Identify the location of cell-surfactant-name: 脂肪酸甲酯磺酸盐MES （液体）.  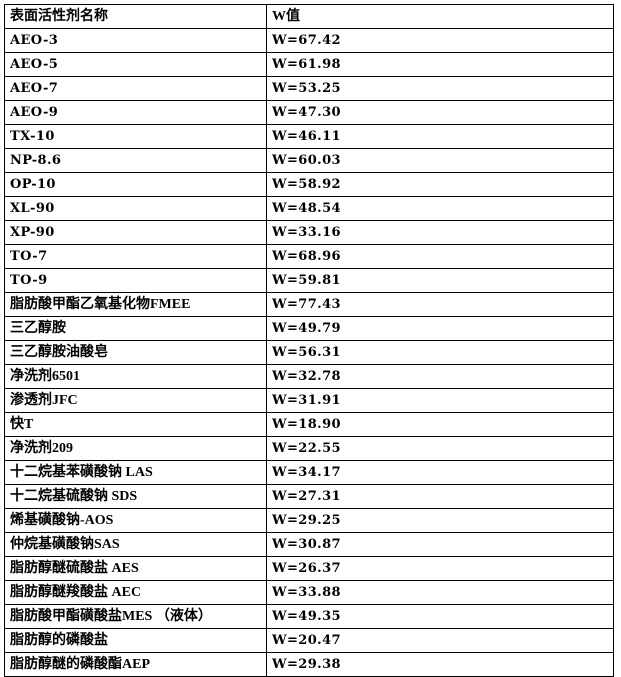
(135, 616).